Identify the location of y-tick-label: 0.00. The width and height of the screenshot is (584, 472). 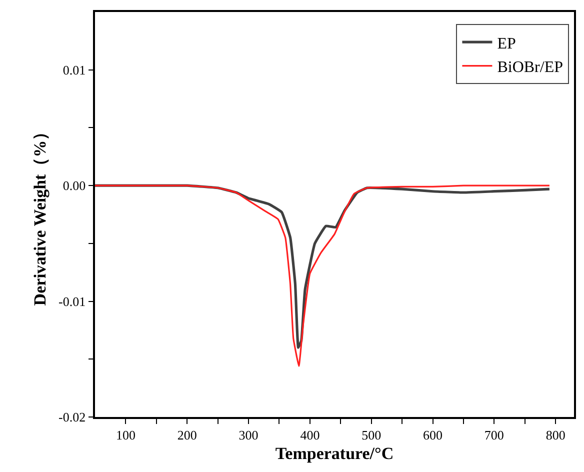
(74, 186).